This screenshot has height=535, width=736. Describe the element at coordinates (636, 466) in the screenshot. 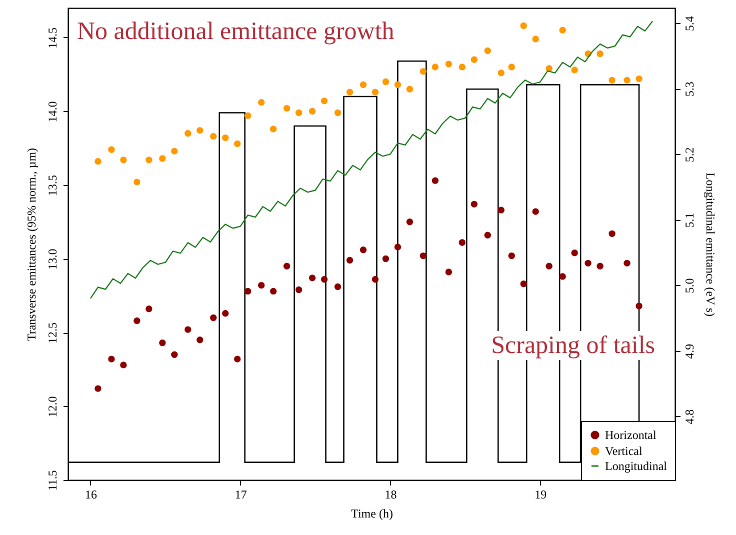

I see `legend-label: Longitudinal` at that location.